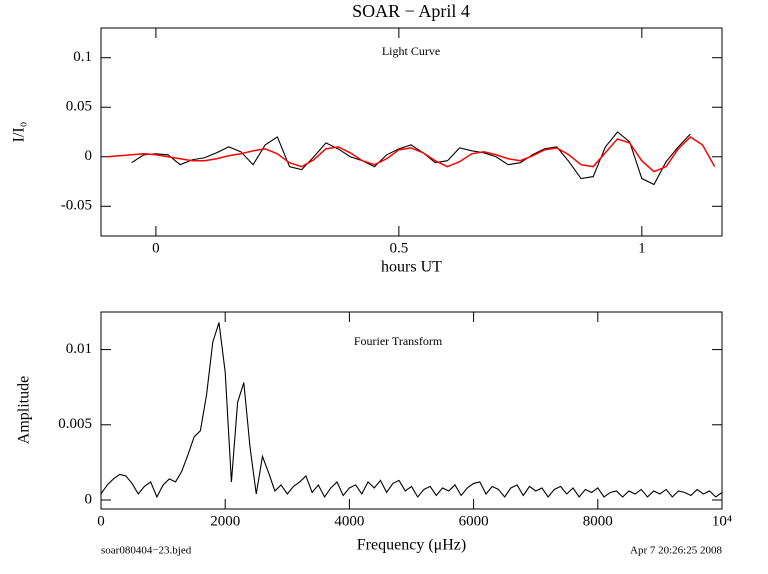 This screenshot has height=574, width=768. What do you see at coordinates (19, 132) in the screenshot?
I see `y-axis-label: I/I₀` at bounding box center [19, 132].